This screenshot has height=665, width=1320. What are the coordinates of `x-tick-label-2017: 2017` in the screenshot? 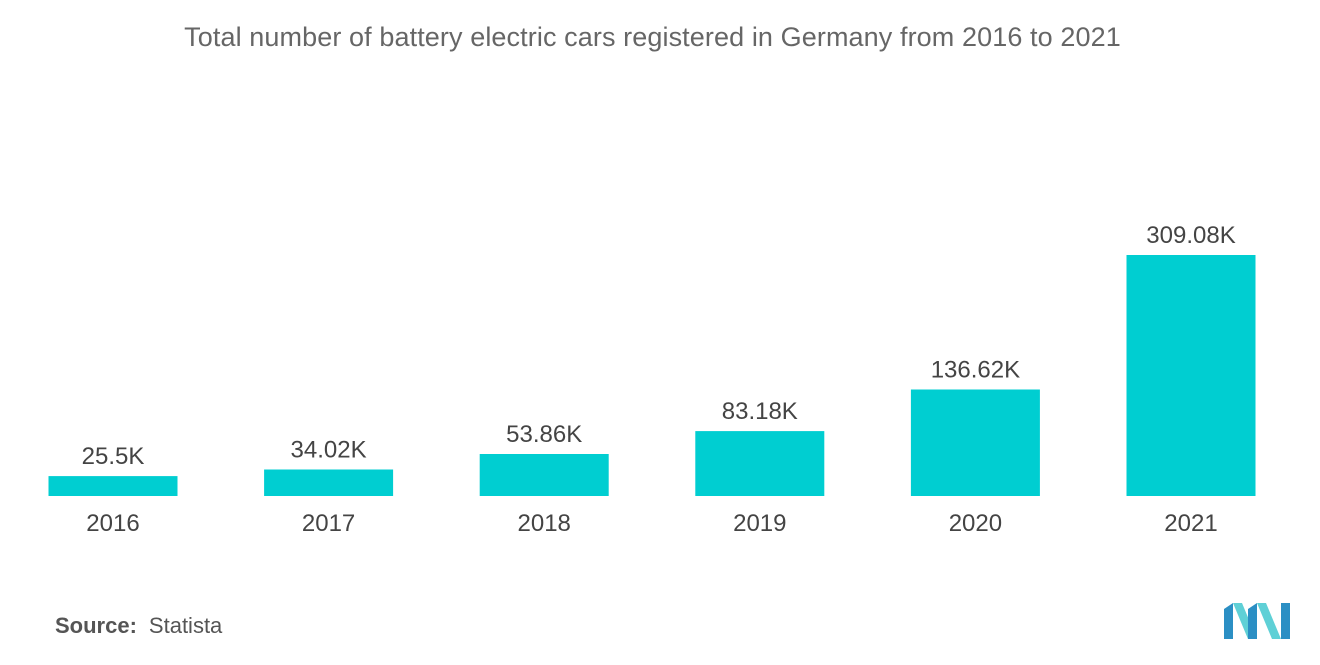 It's located at (328, 523).